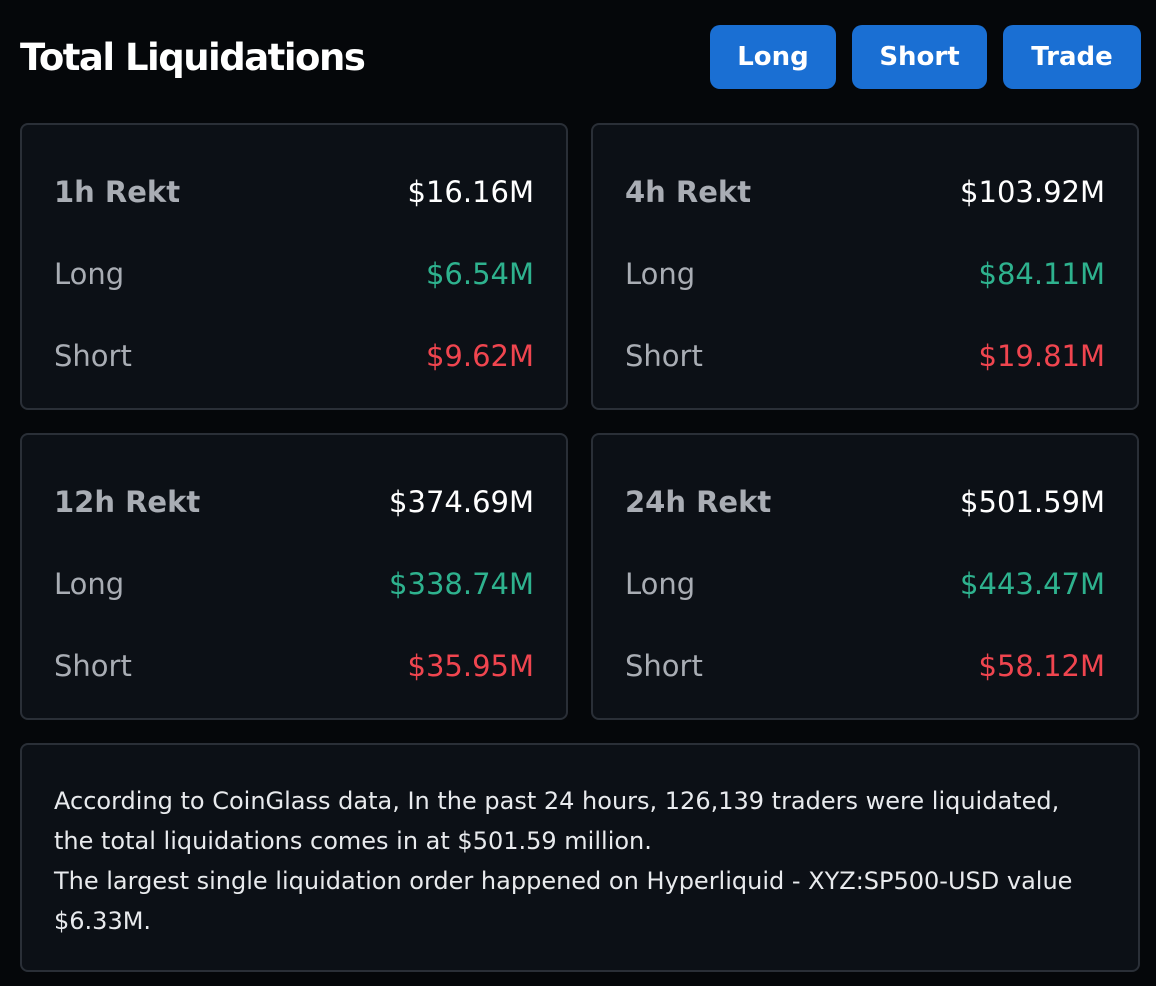  Describe the element at coordinates (1042, 274) in the screenshot. I see `long-value: $84.11M` at that location.